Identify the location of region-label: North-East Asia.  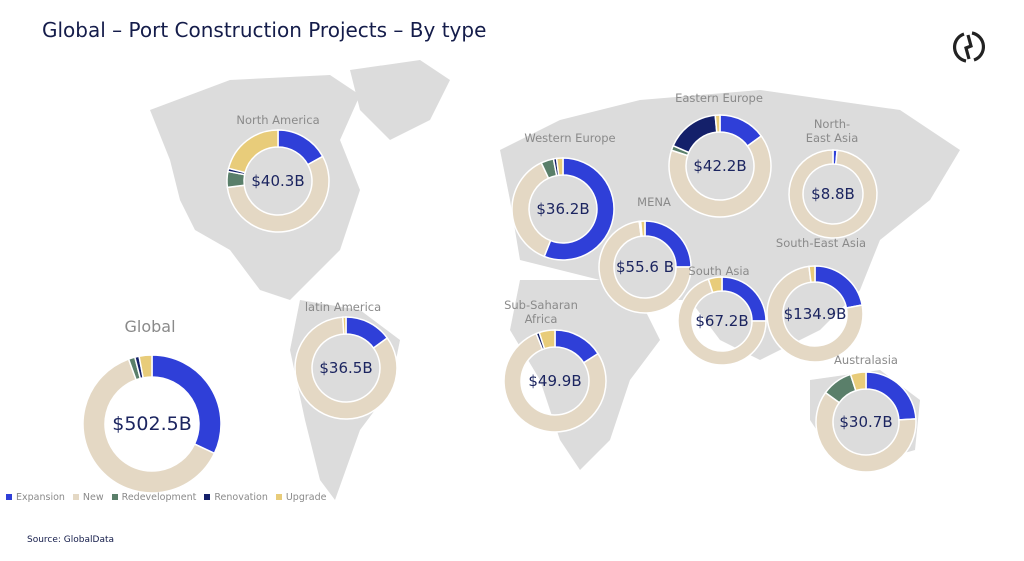
(832, 131).